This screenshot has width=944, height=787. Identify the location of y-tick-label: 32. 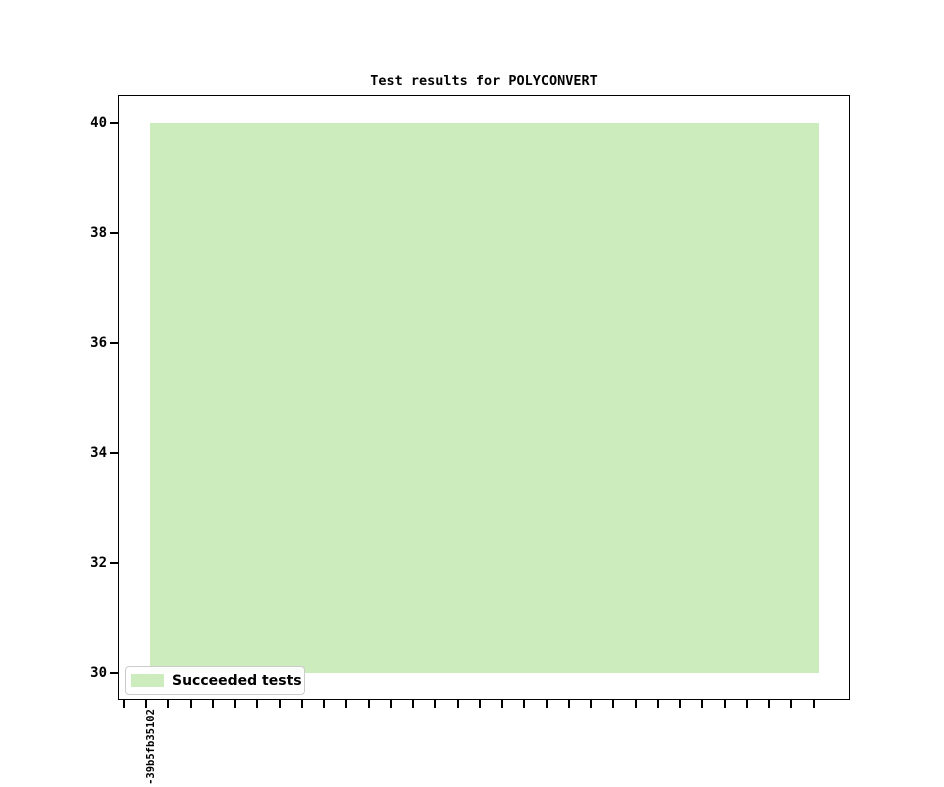
(98, 562).